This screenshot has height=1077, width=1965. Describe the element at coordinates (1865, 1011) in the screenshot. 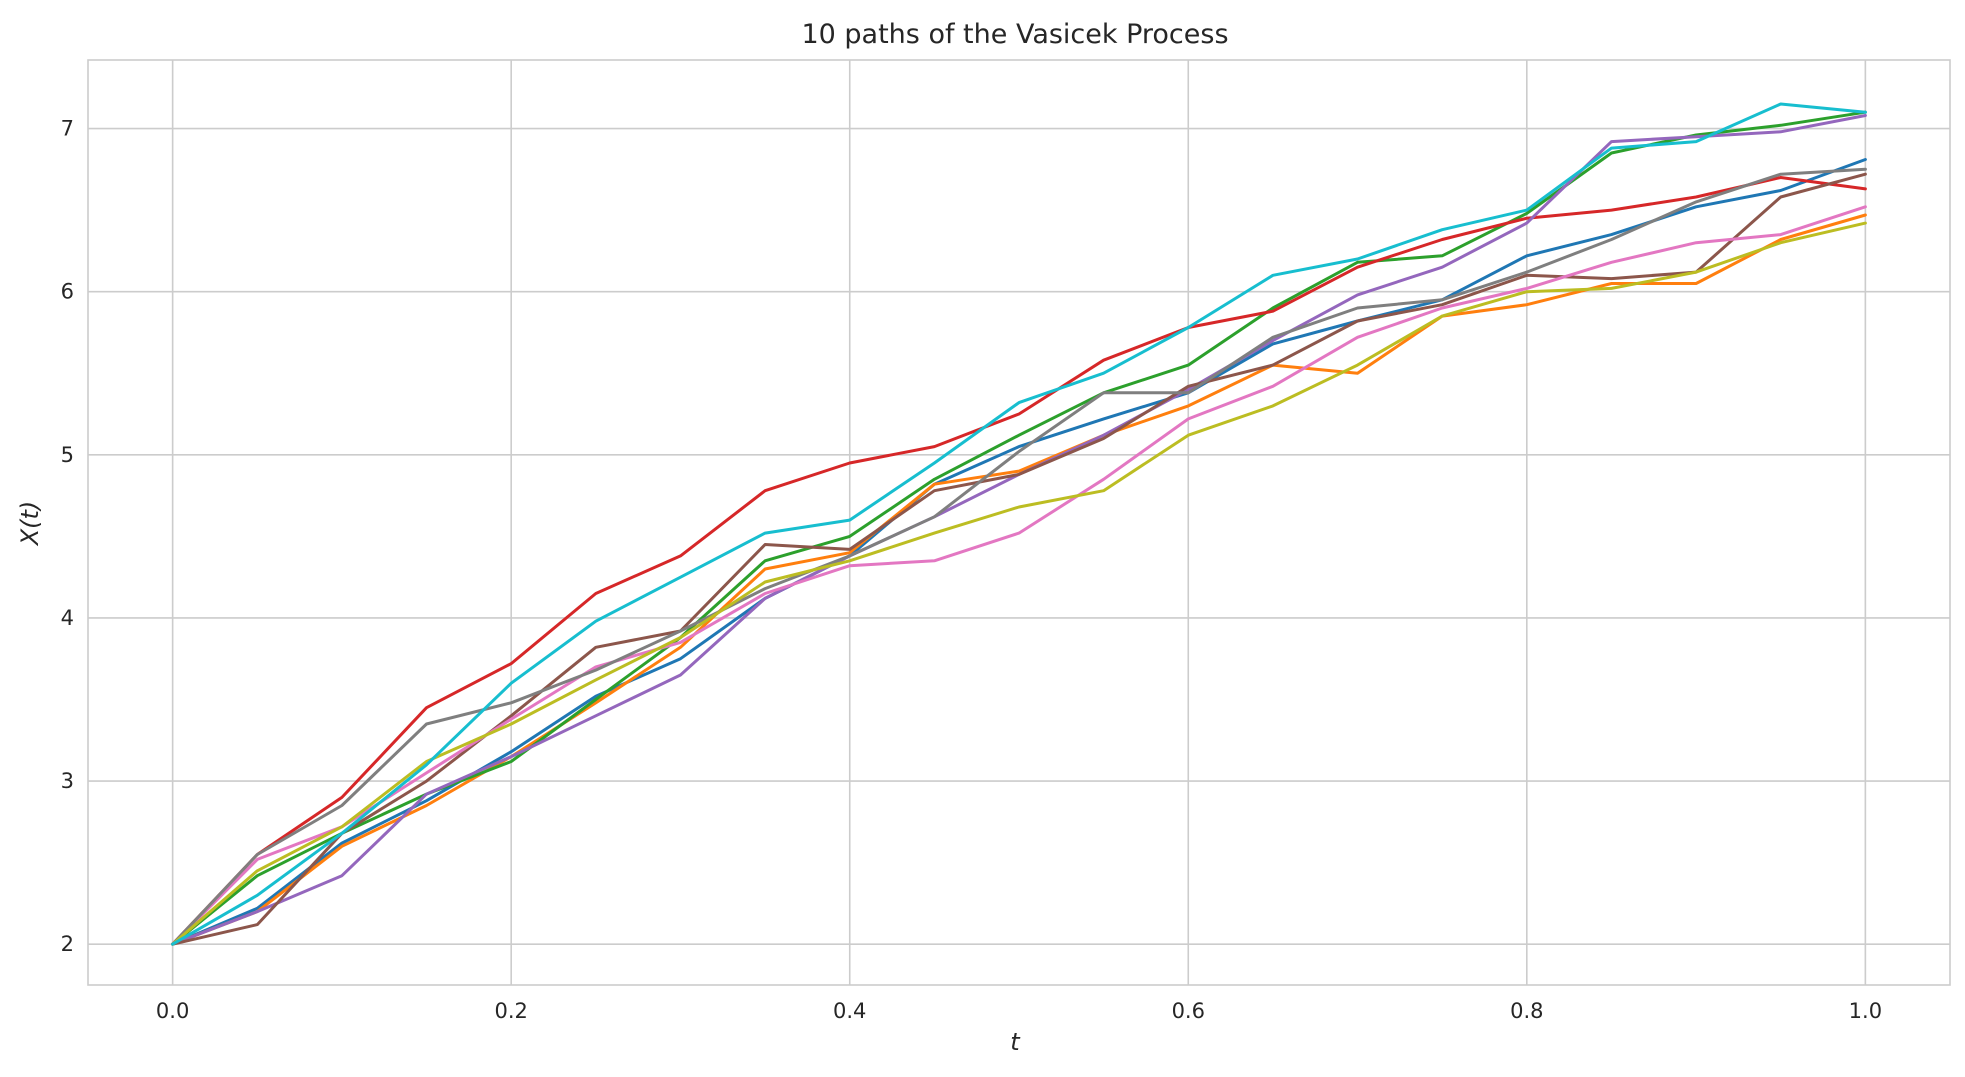

I see `x-tick-label: 1.0` at that location.